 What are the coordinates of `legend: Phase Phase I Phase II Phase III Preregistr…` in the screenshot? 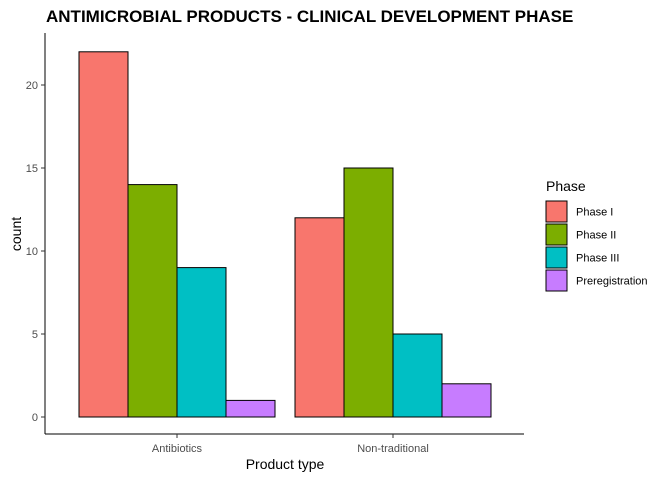 It's located at (596, 235).